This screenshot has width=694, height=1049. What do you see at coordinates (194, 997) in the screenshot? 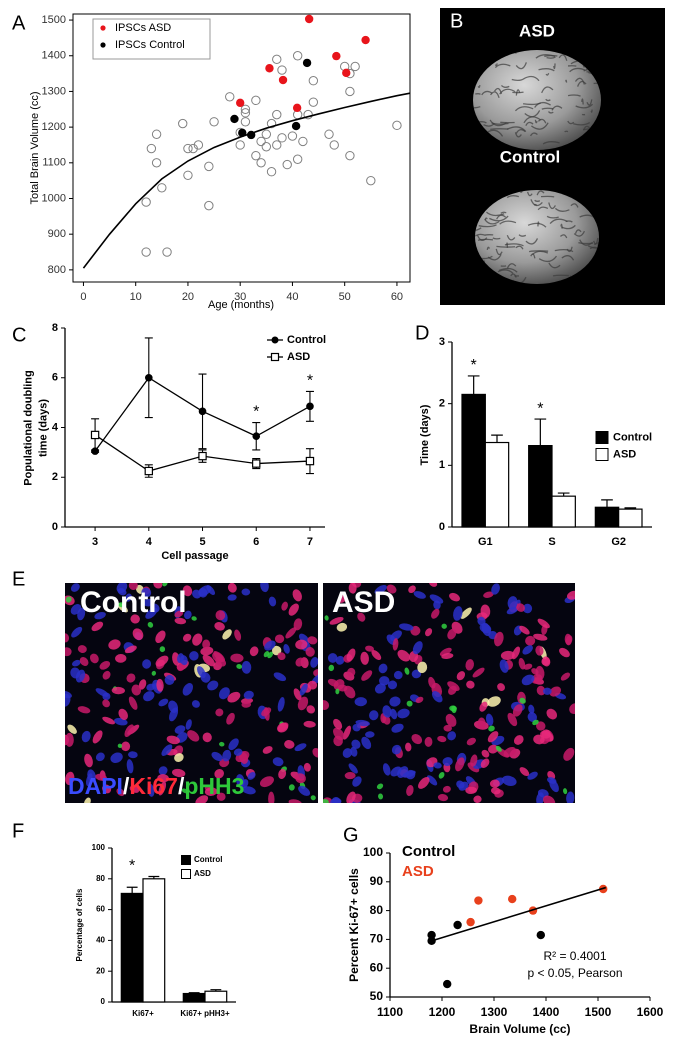
I see `bar` at bounding box center [194, 997].